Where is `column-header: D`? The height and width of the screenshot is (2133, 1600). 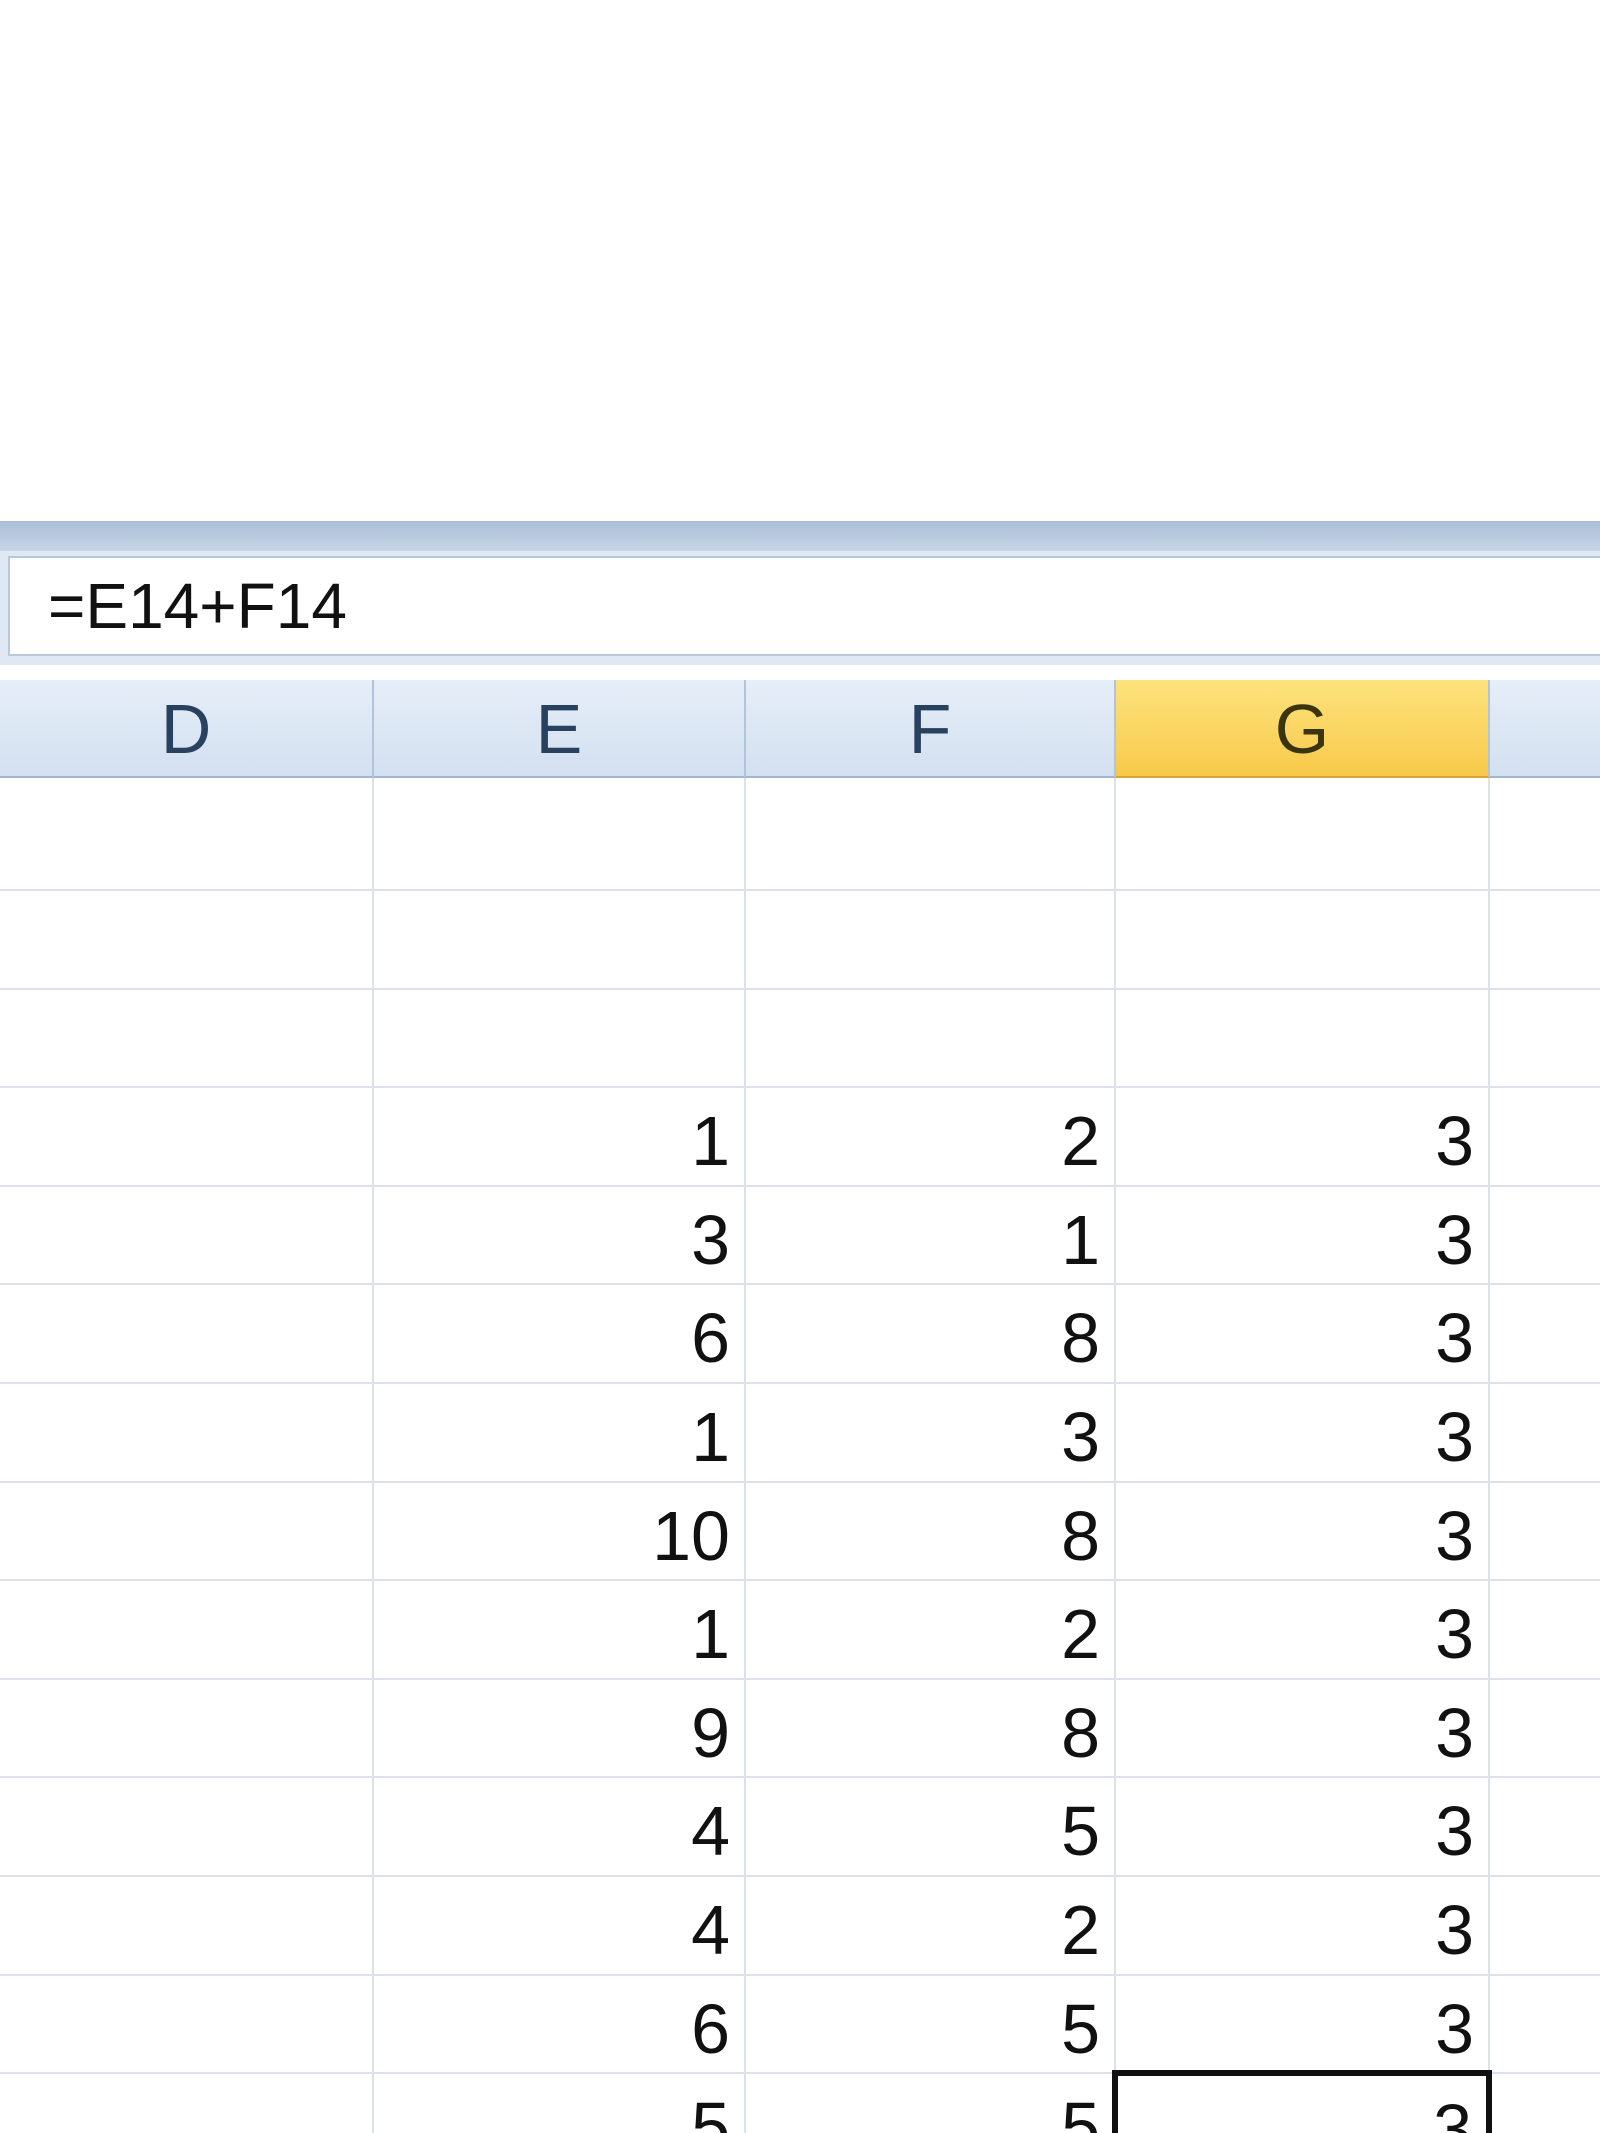 column-header: D is located at coordinates (187, 729).